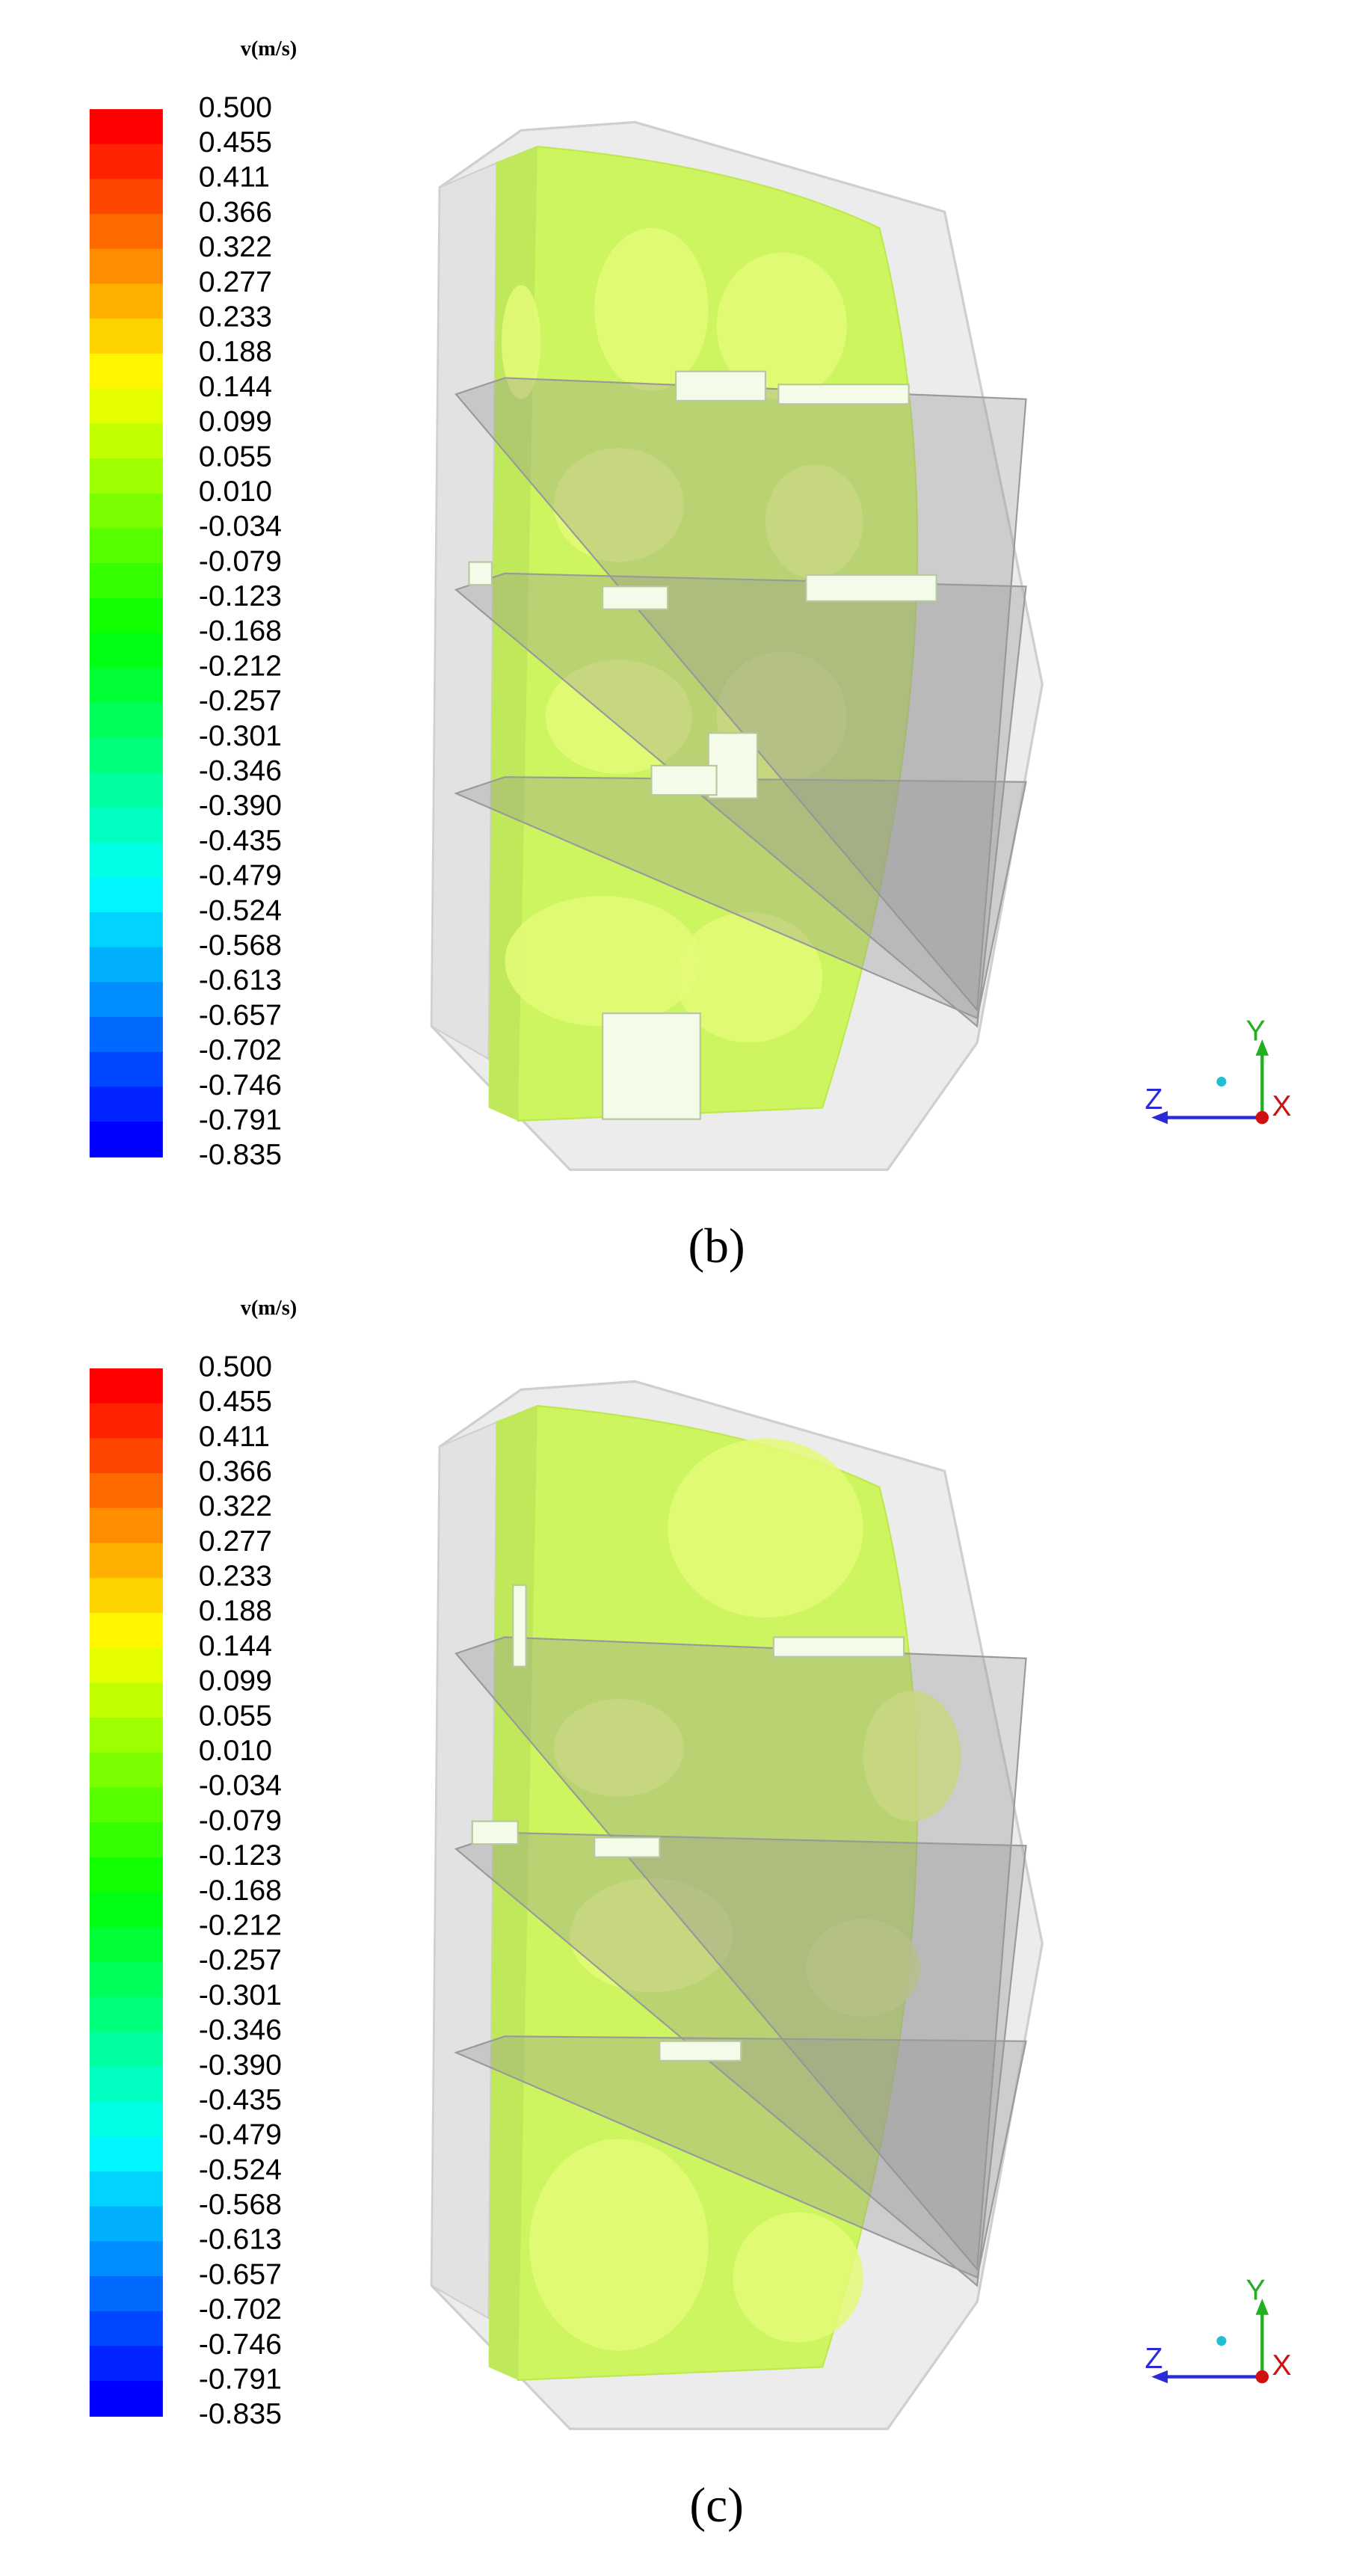  What do you see at coordinates (241, 527) in the screenshot?
I see `legend-tick-label: -0.034` at bounding box center [241, 527].